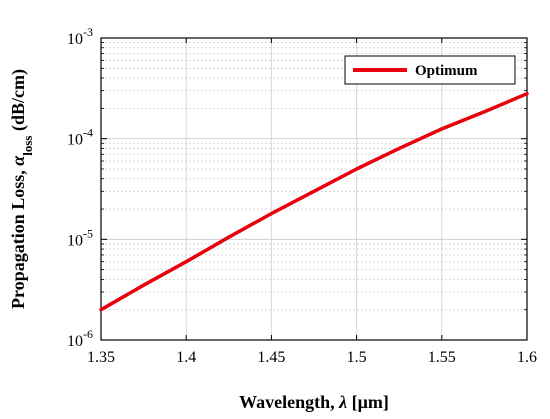 This screenshot has width=550, height=419. I want to click on x-tick-label: 1.35, so click(101, 357).